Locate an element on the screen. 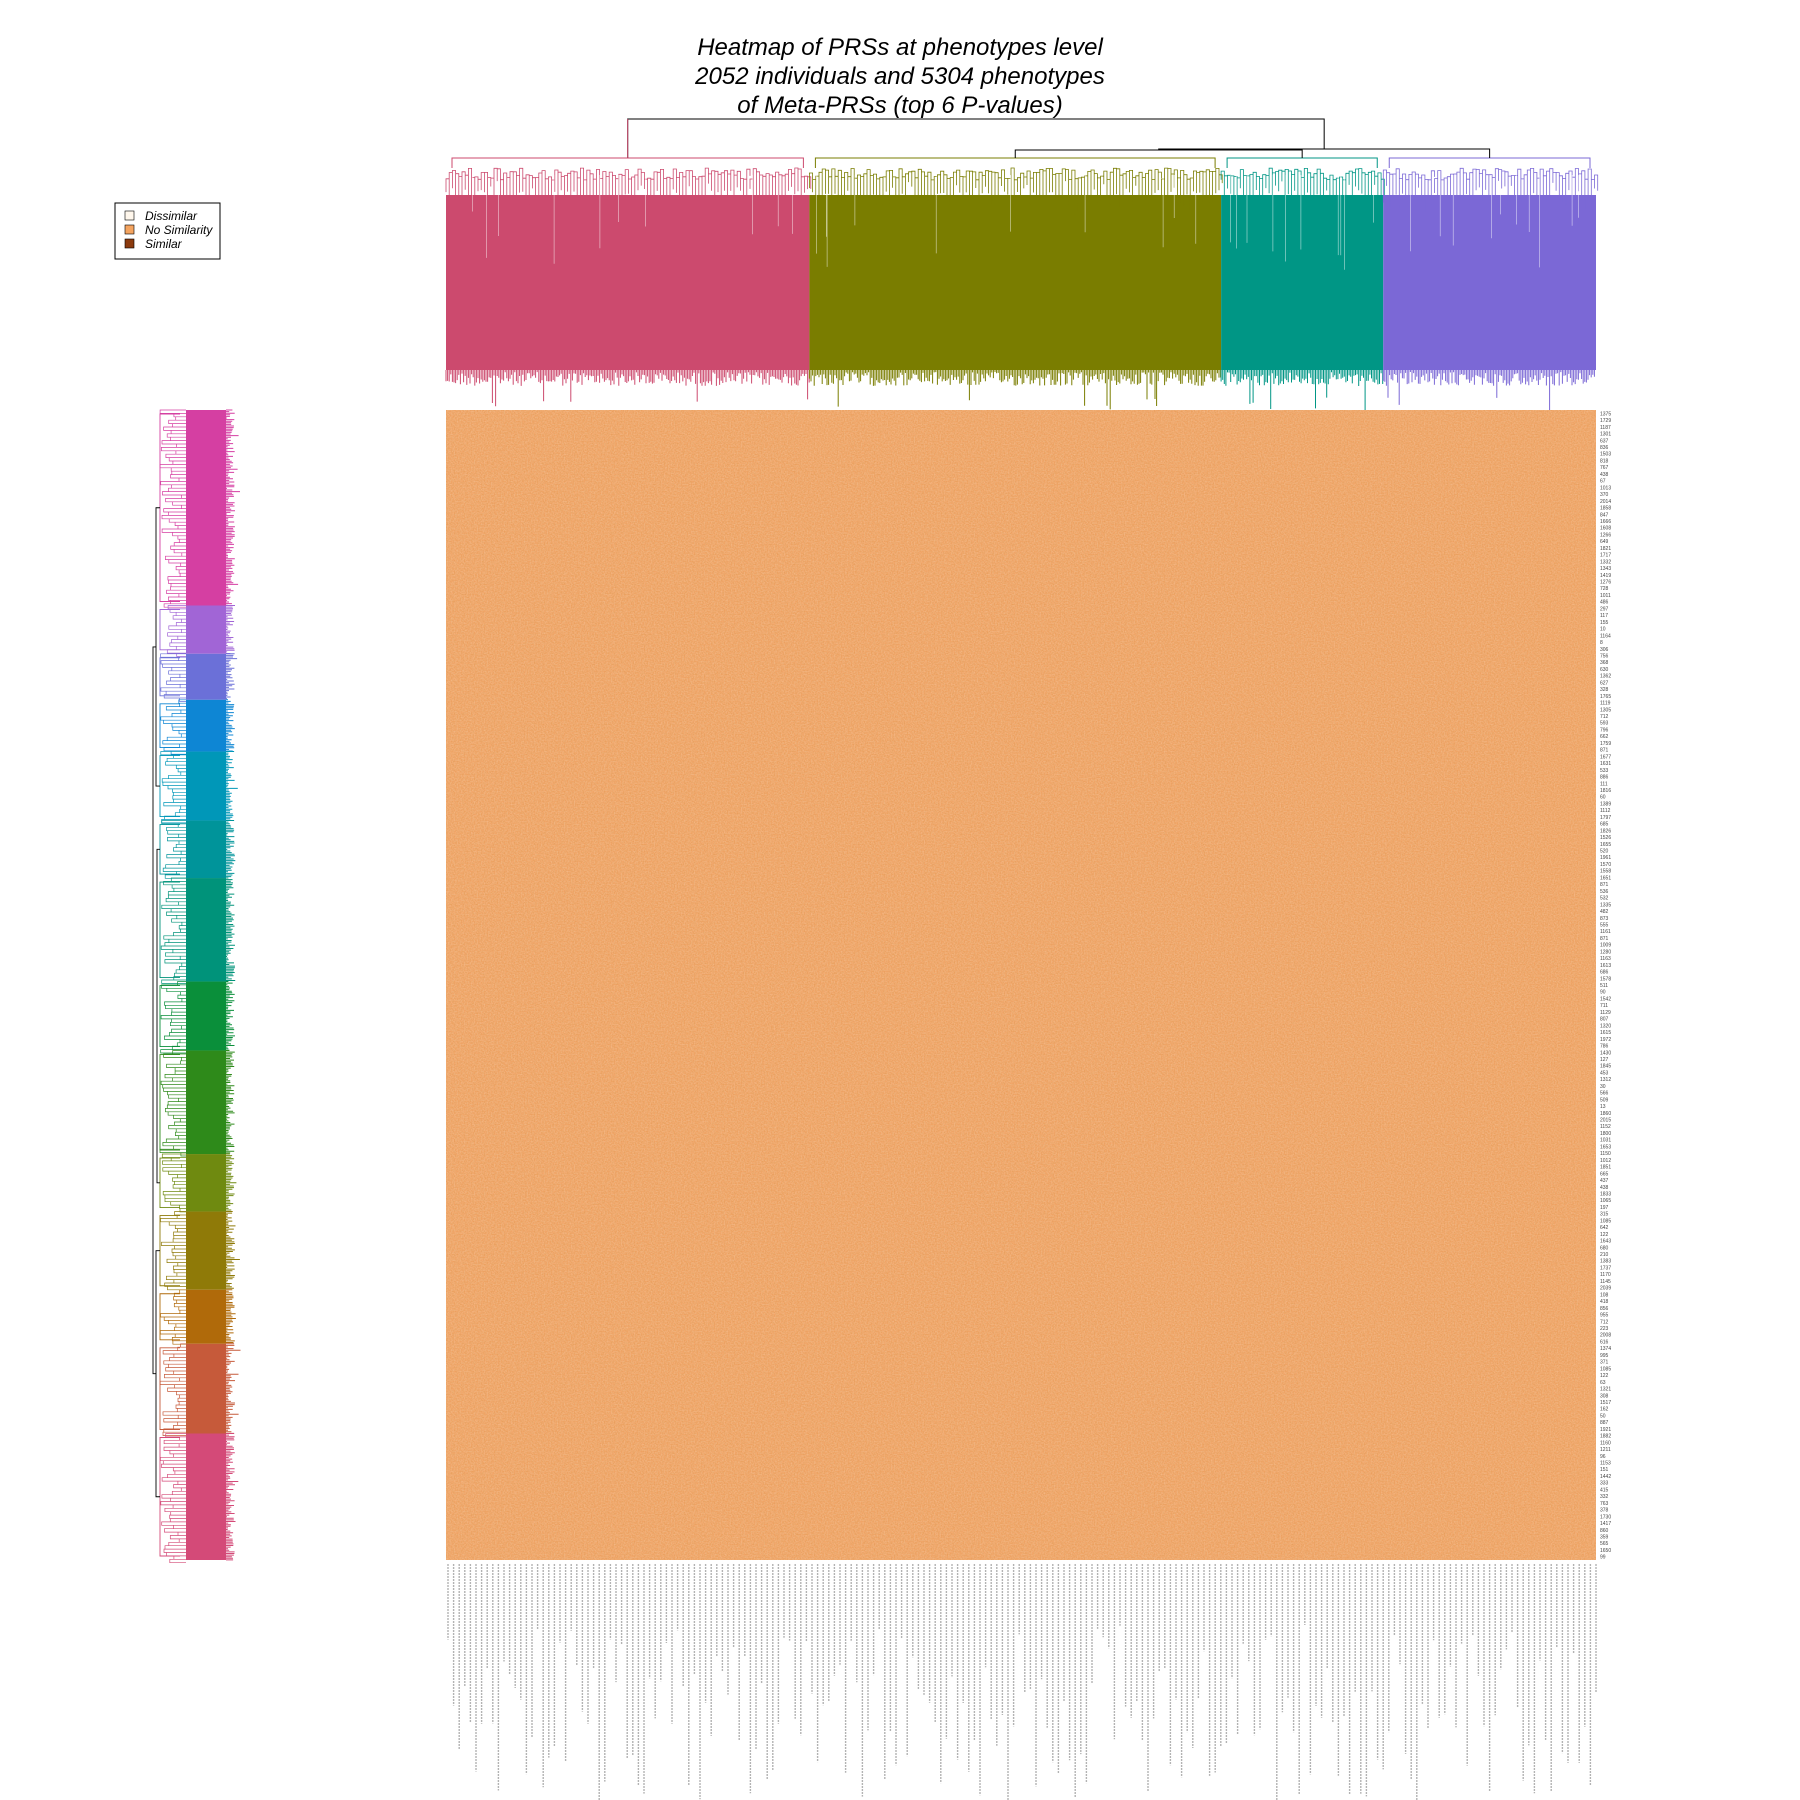 This screenshot has width=1800, height=1800. row-label: 1012 is located at coordinates (1605, 1161).